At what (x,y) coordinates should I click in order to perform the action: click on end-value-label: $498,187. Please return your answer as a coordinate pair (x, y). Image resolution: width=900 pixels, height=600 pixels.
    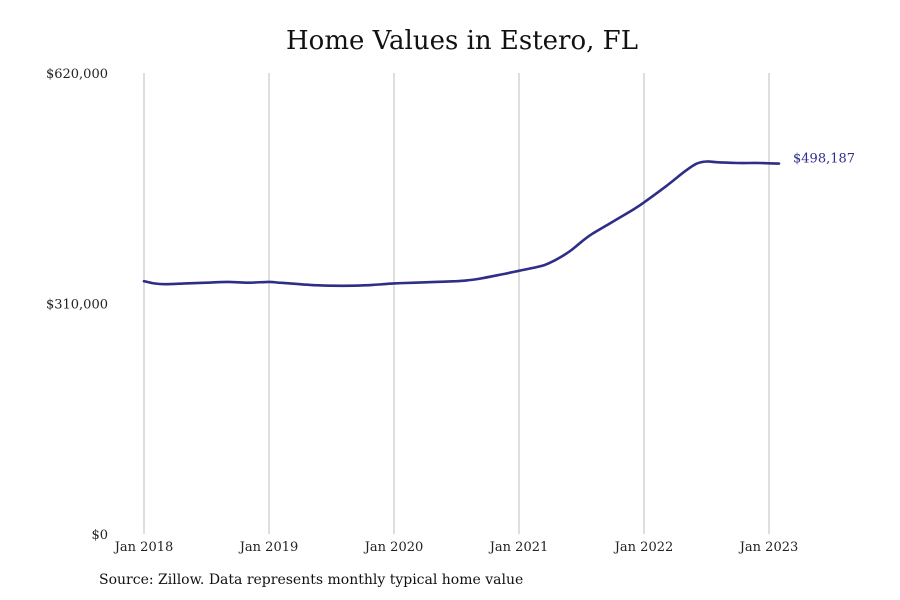
    Looking at the image, I should click on (824, 159).